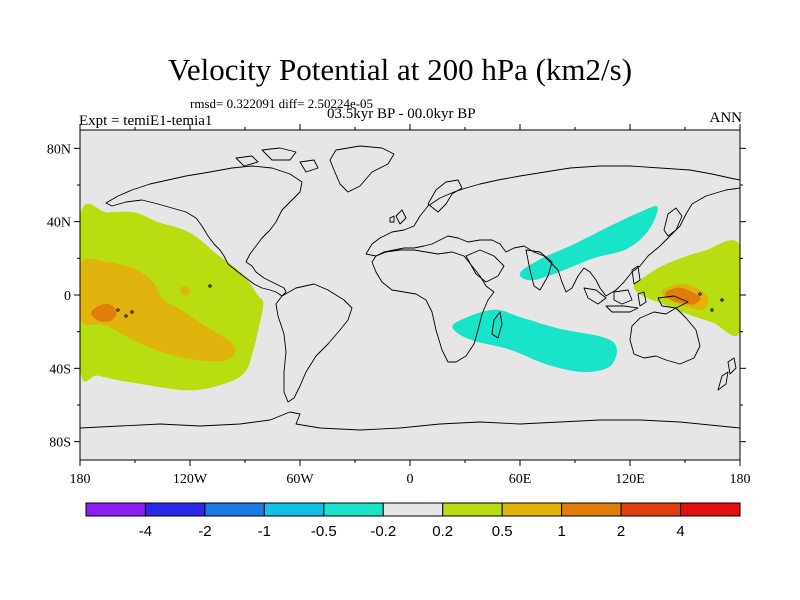 The image size is (800, 600). Describe the element at coordinates (680, 531) in the screenshot. I see `colorbar-tick-label: 4` at that location.